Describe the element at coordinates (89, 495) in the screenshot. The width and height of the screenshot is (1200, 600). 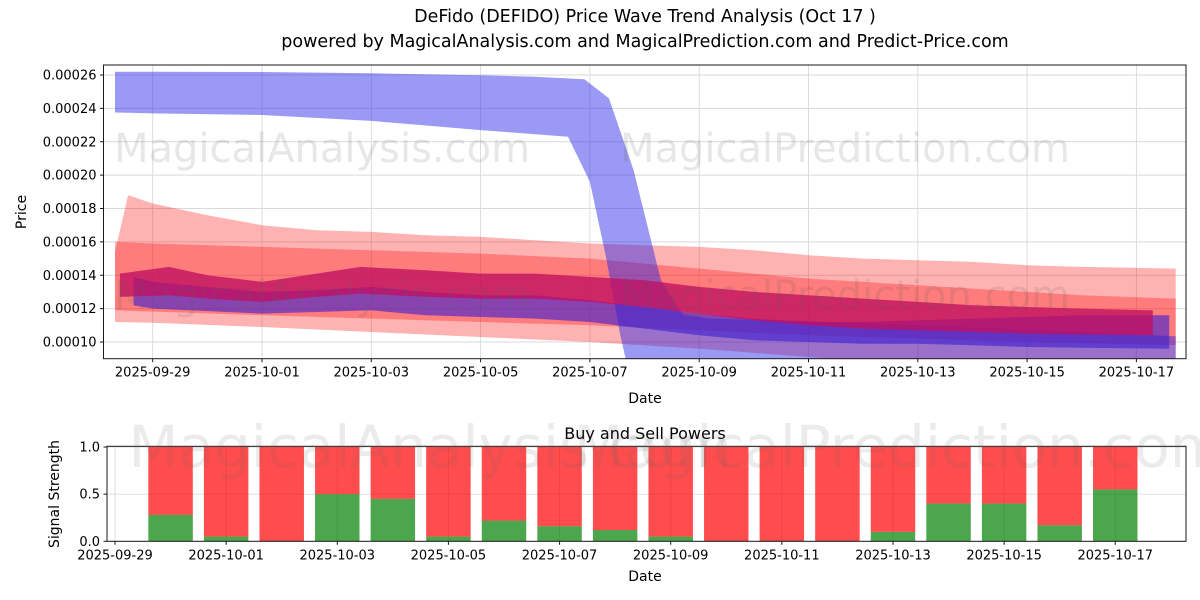
I see `y-tick-label: 0.5` at that location.